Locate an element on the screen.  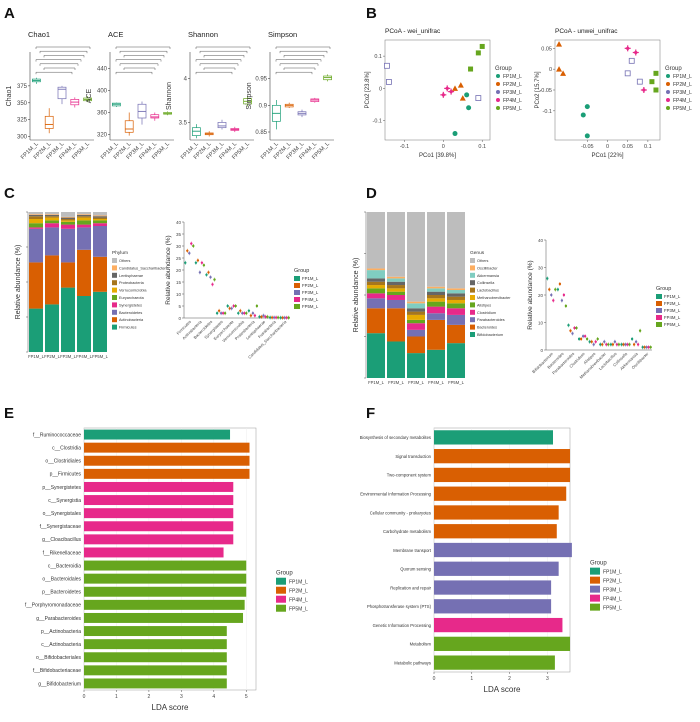
legend-label: Bacteroides is located at coordinates (487, 328).